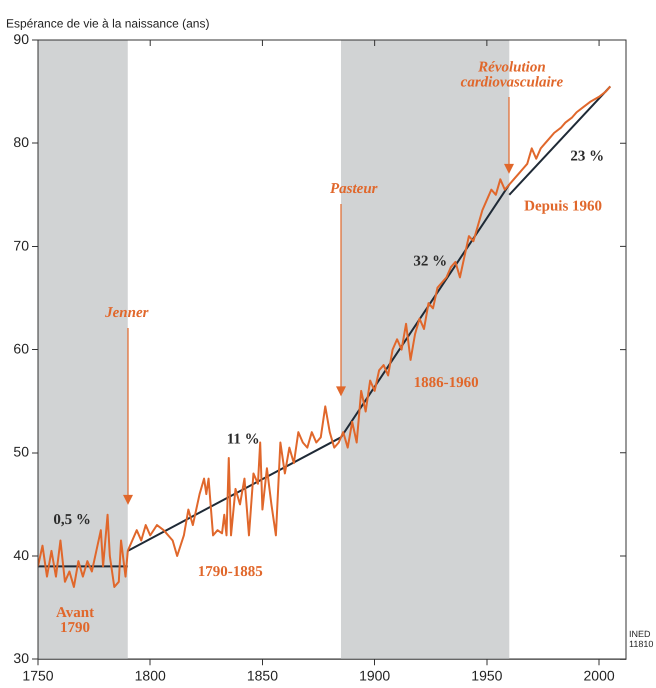  Describe the element at coordinates (587, 156) in the screenshot. I see `annotation: 23 %` at that location.